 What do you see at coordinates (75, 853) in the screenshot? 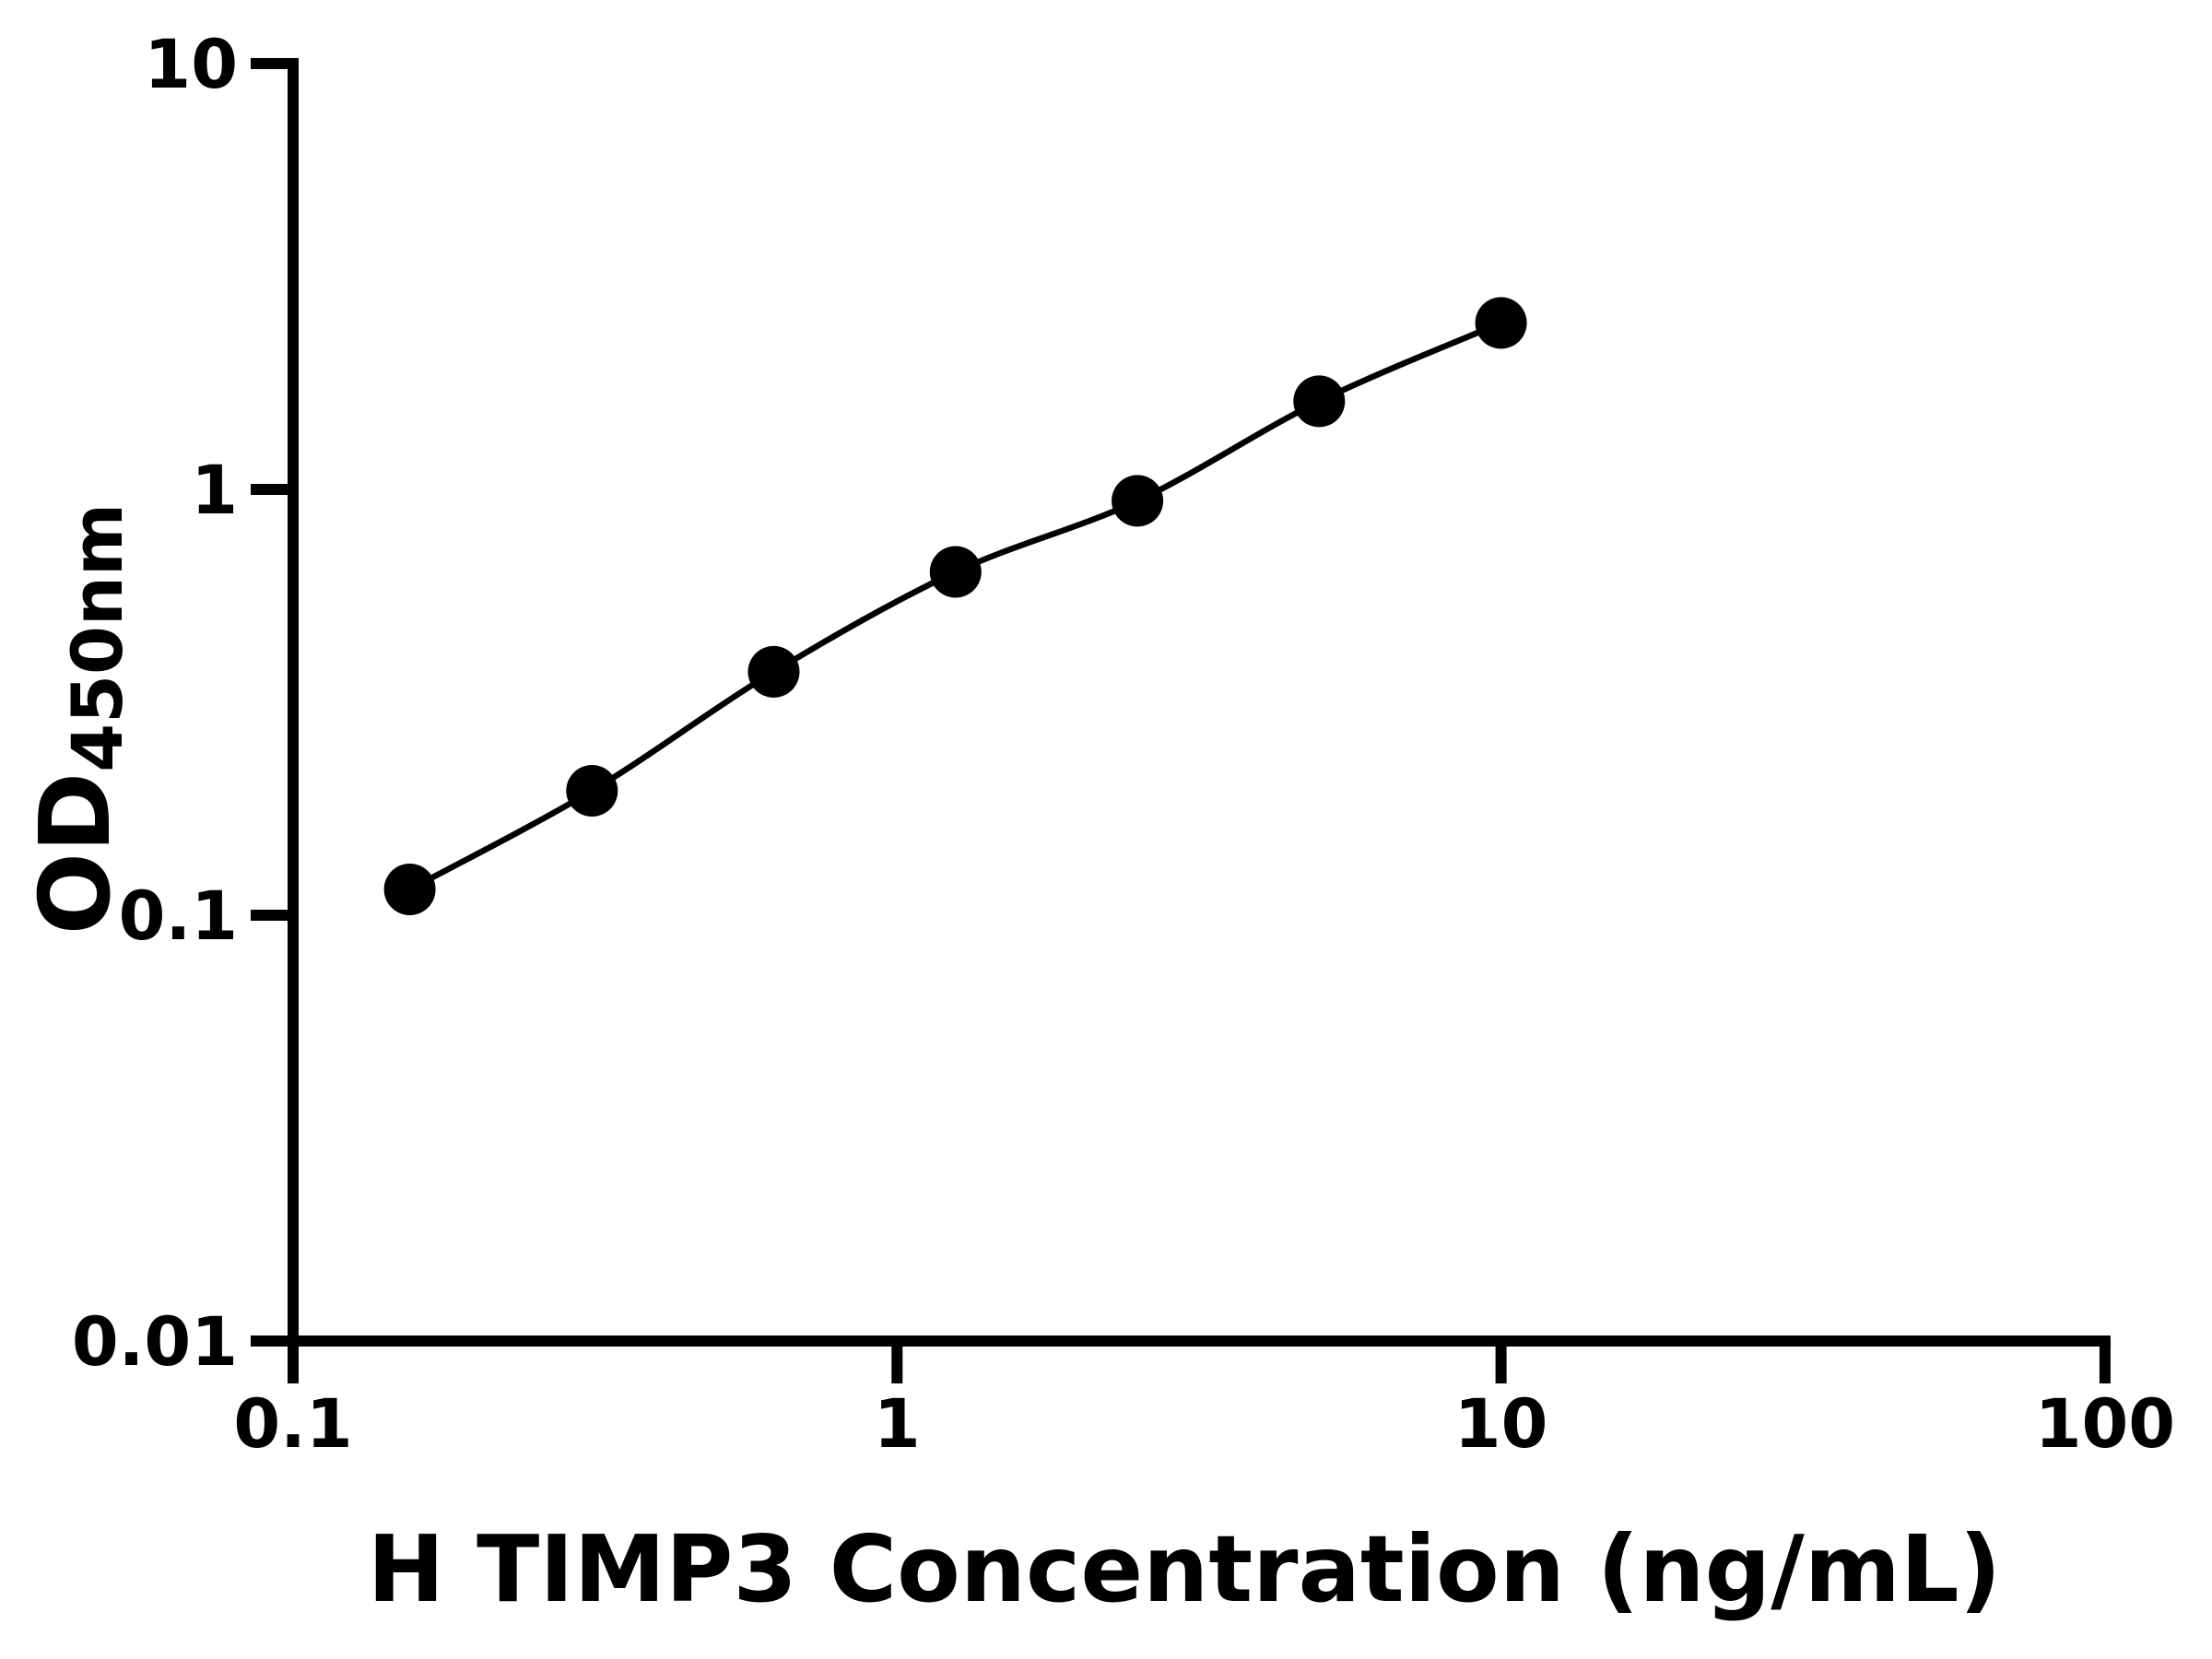
I see `y-axis-title-main: OD` at bounding box center [75, 853].